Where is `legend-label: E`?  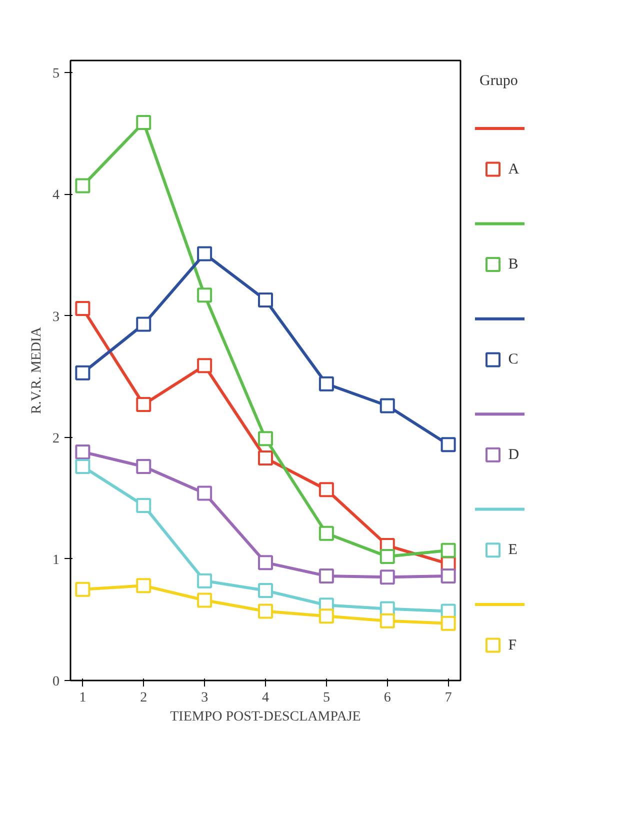
legend-label: E is located at coordinates (513, 550).